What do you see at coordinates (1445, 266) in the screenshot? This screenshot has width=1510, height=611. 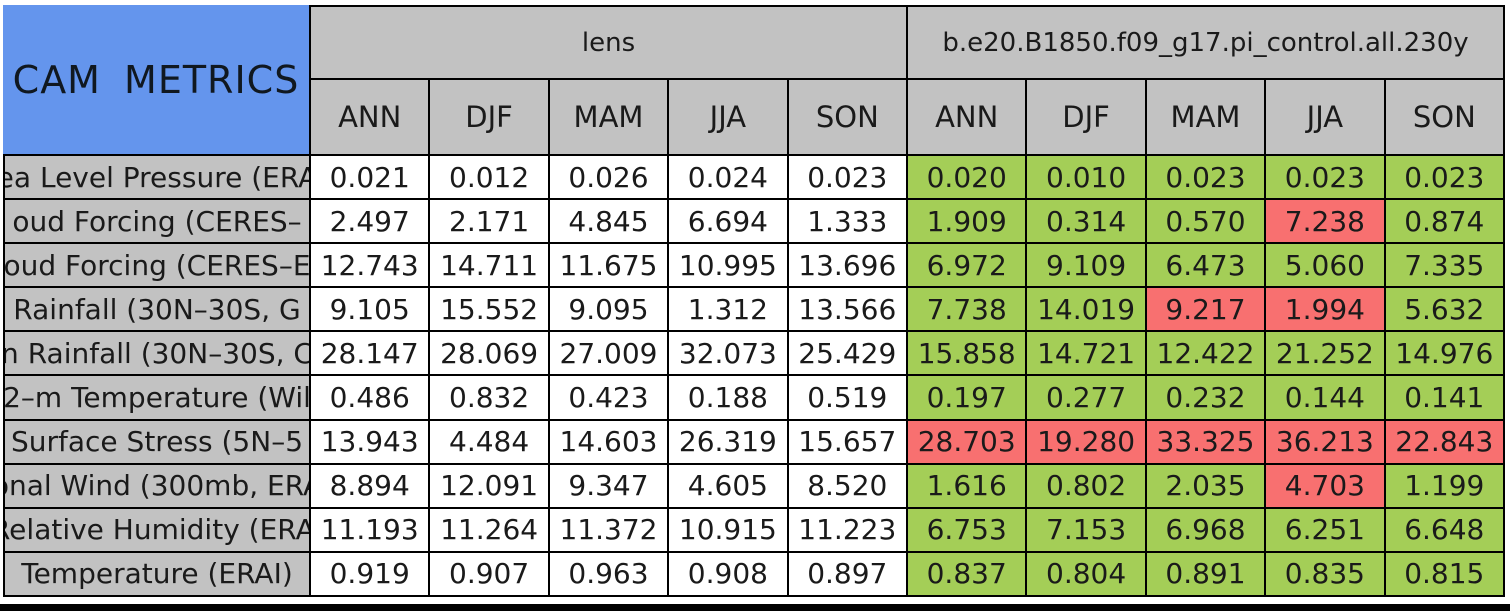 I see `control-value: 7.335` at bounding box center [1445, 266].